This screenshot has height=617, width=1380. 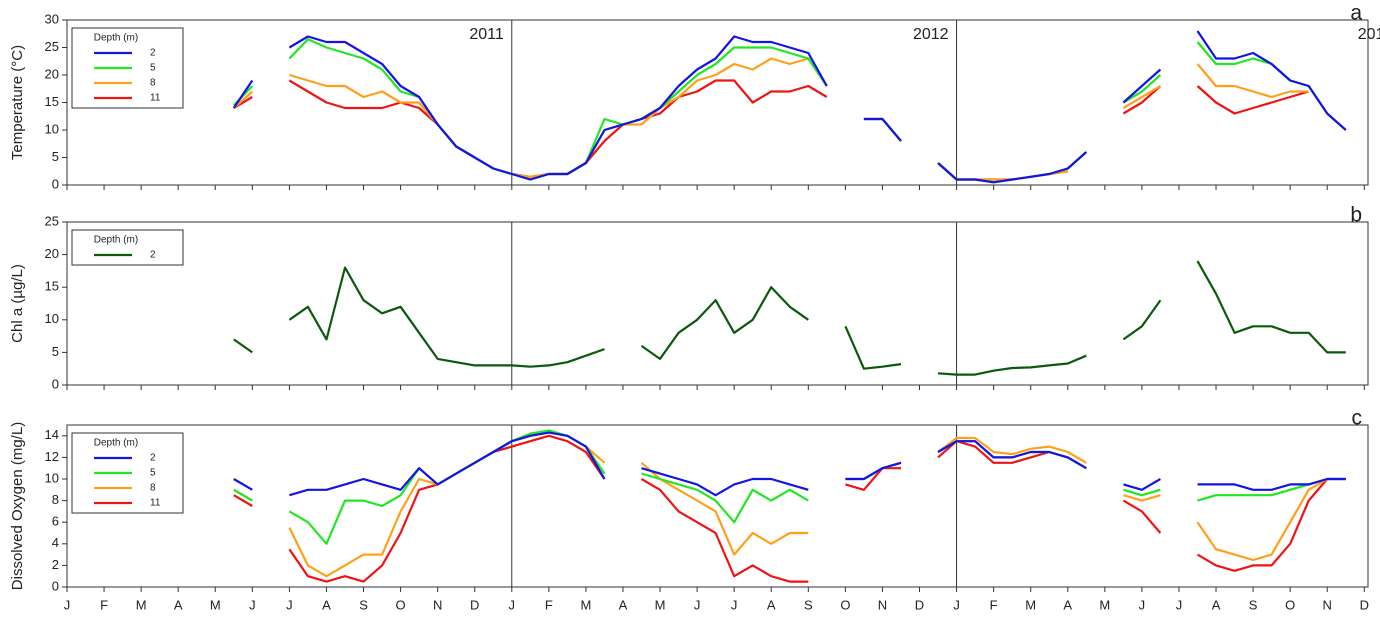 What do you see at coordinates (486, 34) in the screenshot?
I see `year-label: 2011` at bounding box center [486, 34].